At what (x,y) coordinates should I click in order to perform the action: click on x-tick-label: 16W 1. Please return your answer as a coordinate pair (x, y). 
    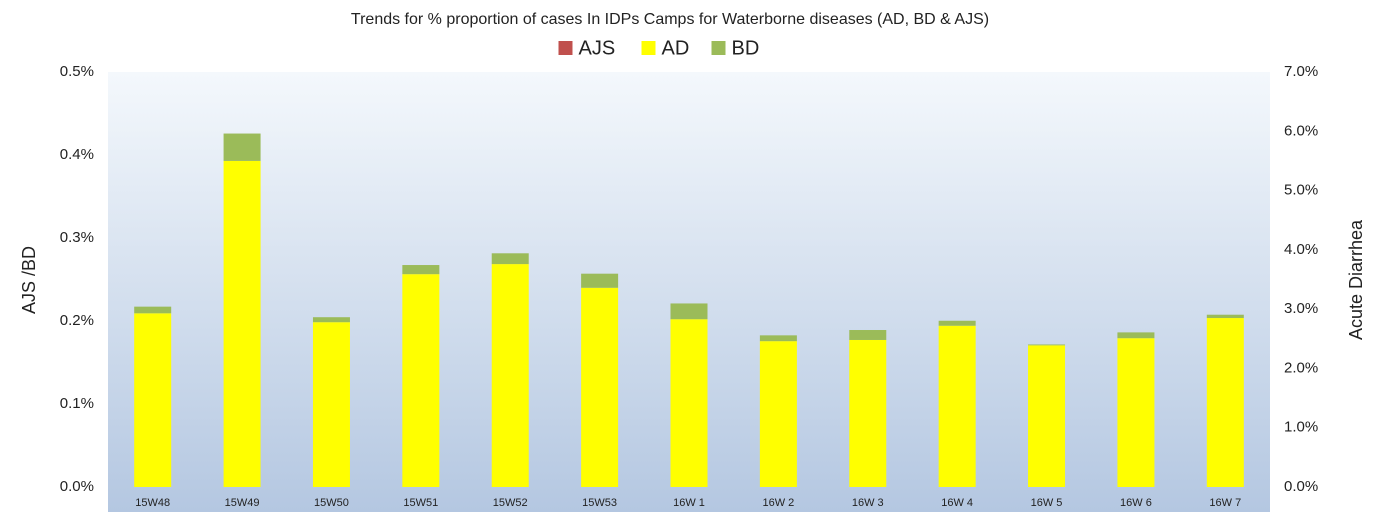
    Looking at the image, I should click on (689, 503).